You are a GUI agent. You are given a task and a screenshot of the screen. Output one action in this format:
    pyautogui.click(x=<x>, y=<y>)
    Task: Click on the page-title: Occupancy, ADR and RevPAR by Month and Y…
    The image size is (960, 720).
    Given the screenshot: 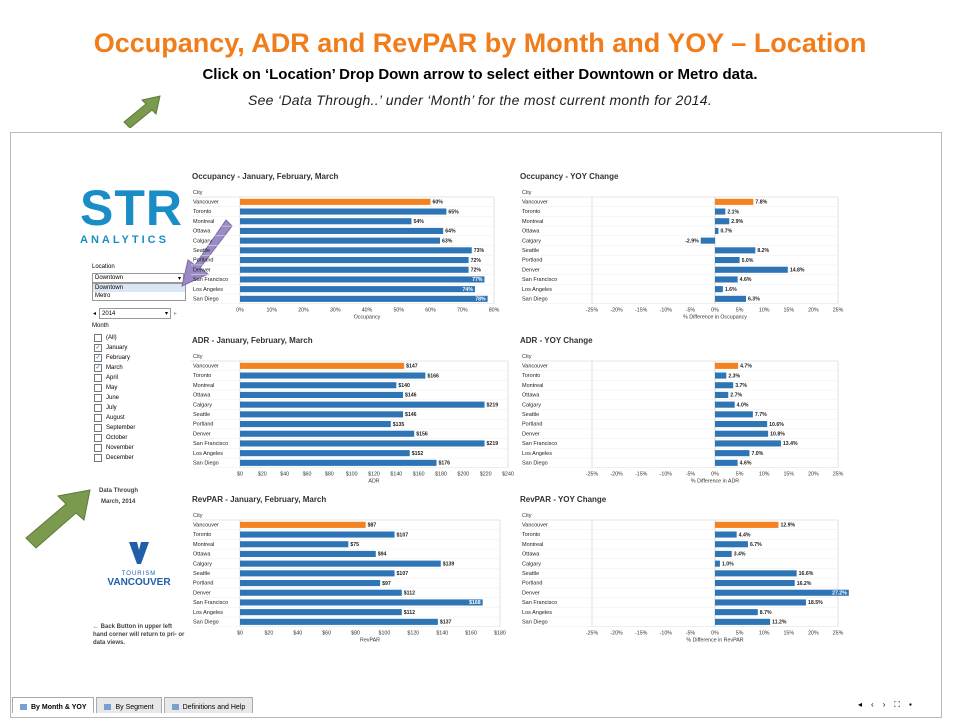 What is the action you would take?
    pyautogui.click(x=480, y=43)
    